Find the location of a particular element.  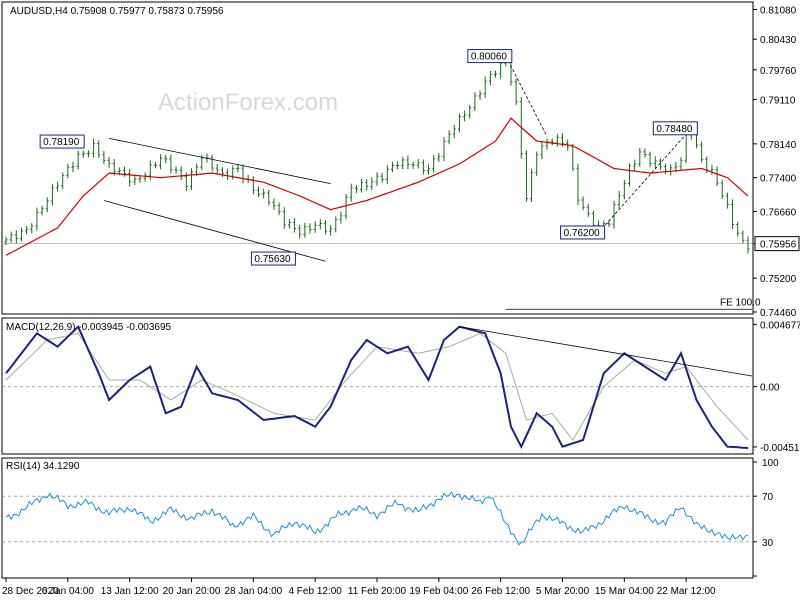

price-axis-label: 0.80430 is located at coordinates (778, 40).